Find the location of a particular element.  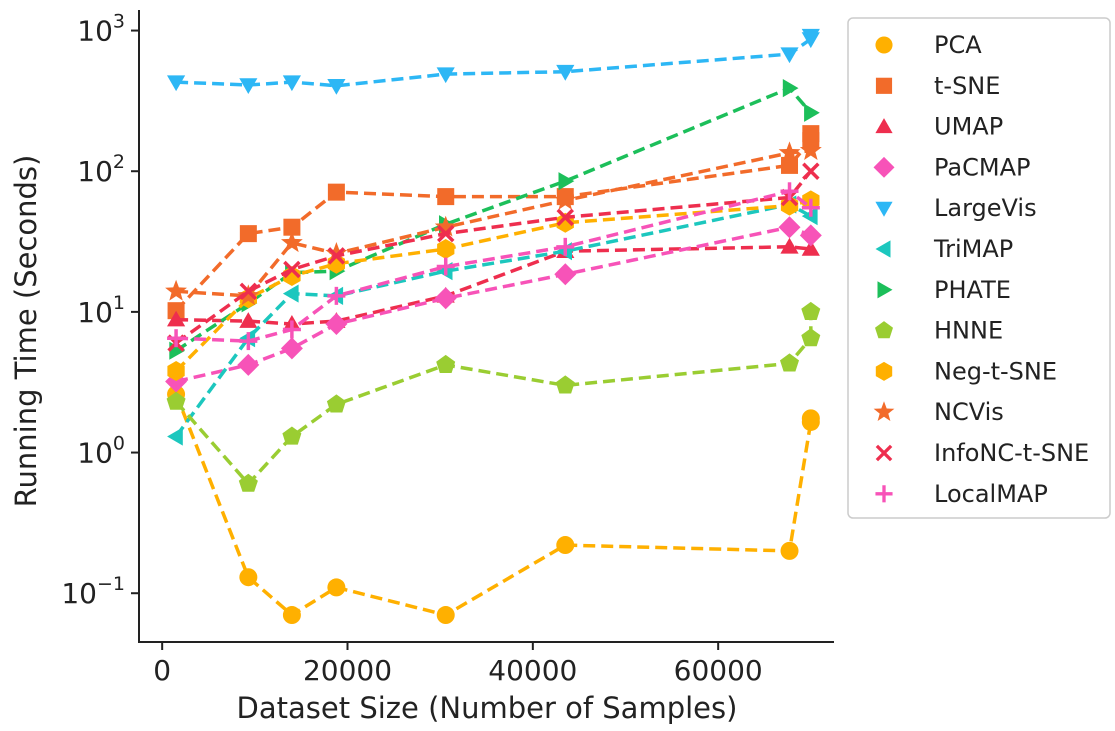

series-localmap is located at coordinates (493, 266).